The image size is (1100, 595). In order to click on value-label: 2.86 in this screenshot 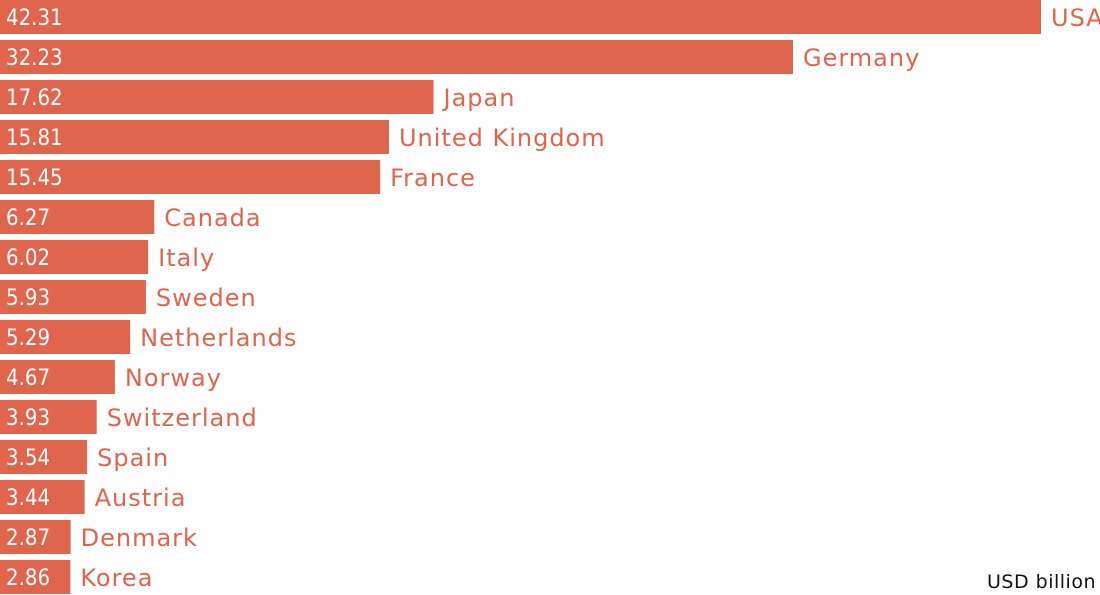, I will do `click(28, 578)`.